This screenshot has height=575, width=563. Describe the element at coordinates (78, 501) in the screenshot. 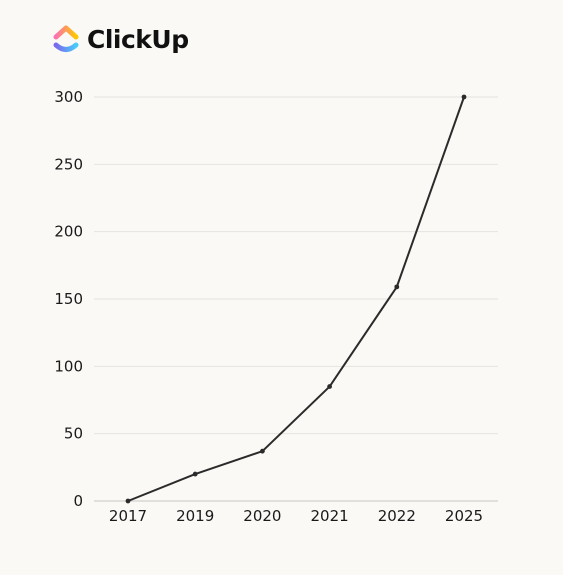

I see `y-tick-label: 0` at that location.